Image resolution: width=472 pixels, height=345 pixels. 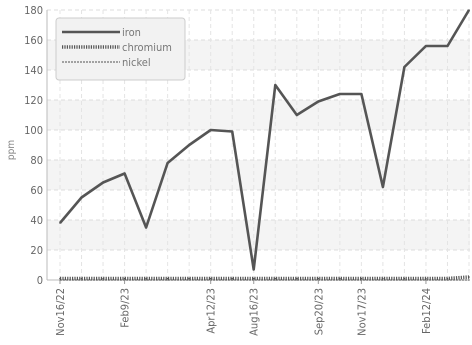 I want to click on x-tick-label: Apr12/23, so click(x=211, y=311).